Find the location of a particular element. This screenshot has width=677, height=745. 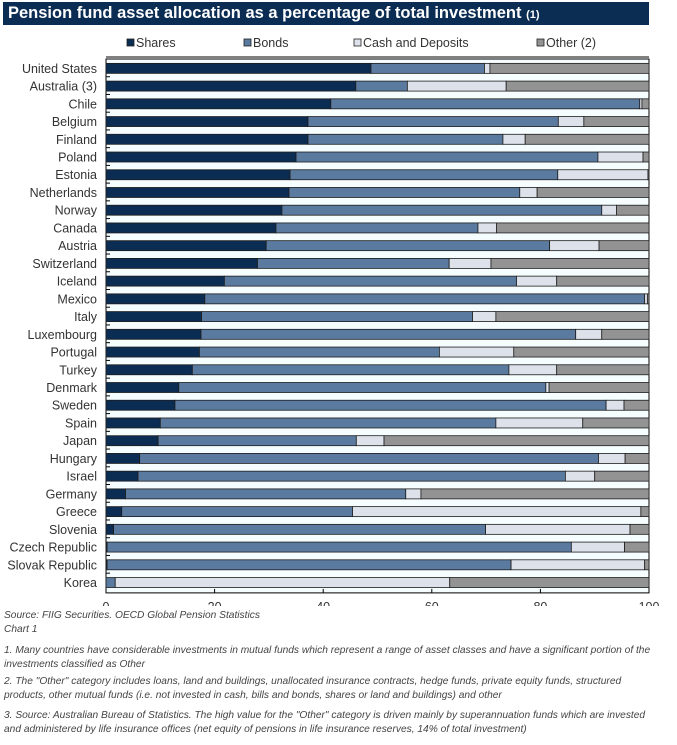

x-tick-label: 20 is located at coordinates (215, 603).